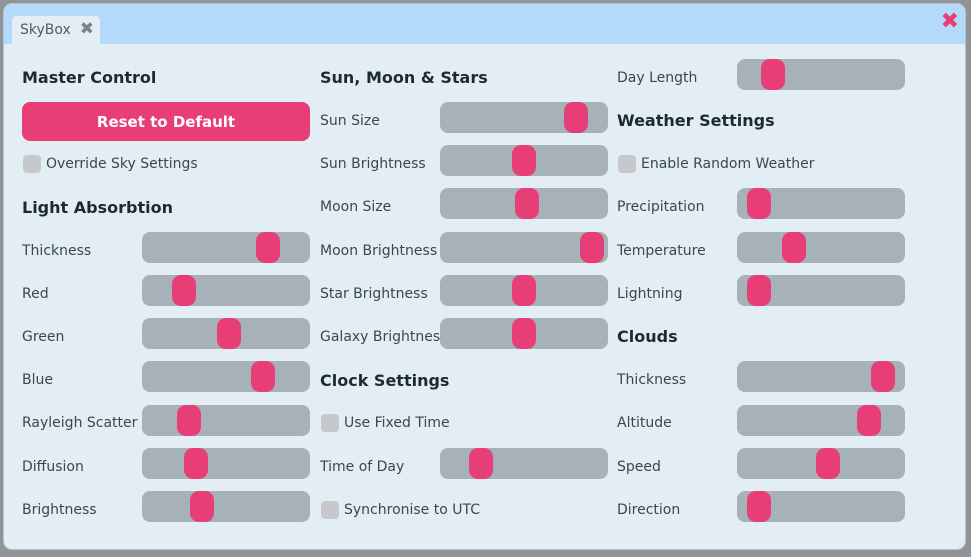 The height and width of the screenshot is (557, 971). I want to click on diffusion-slider, so click(226, 463).